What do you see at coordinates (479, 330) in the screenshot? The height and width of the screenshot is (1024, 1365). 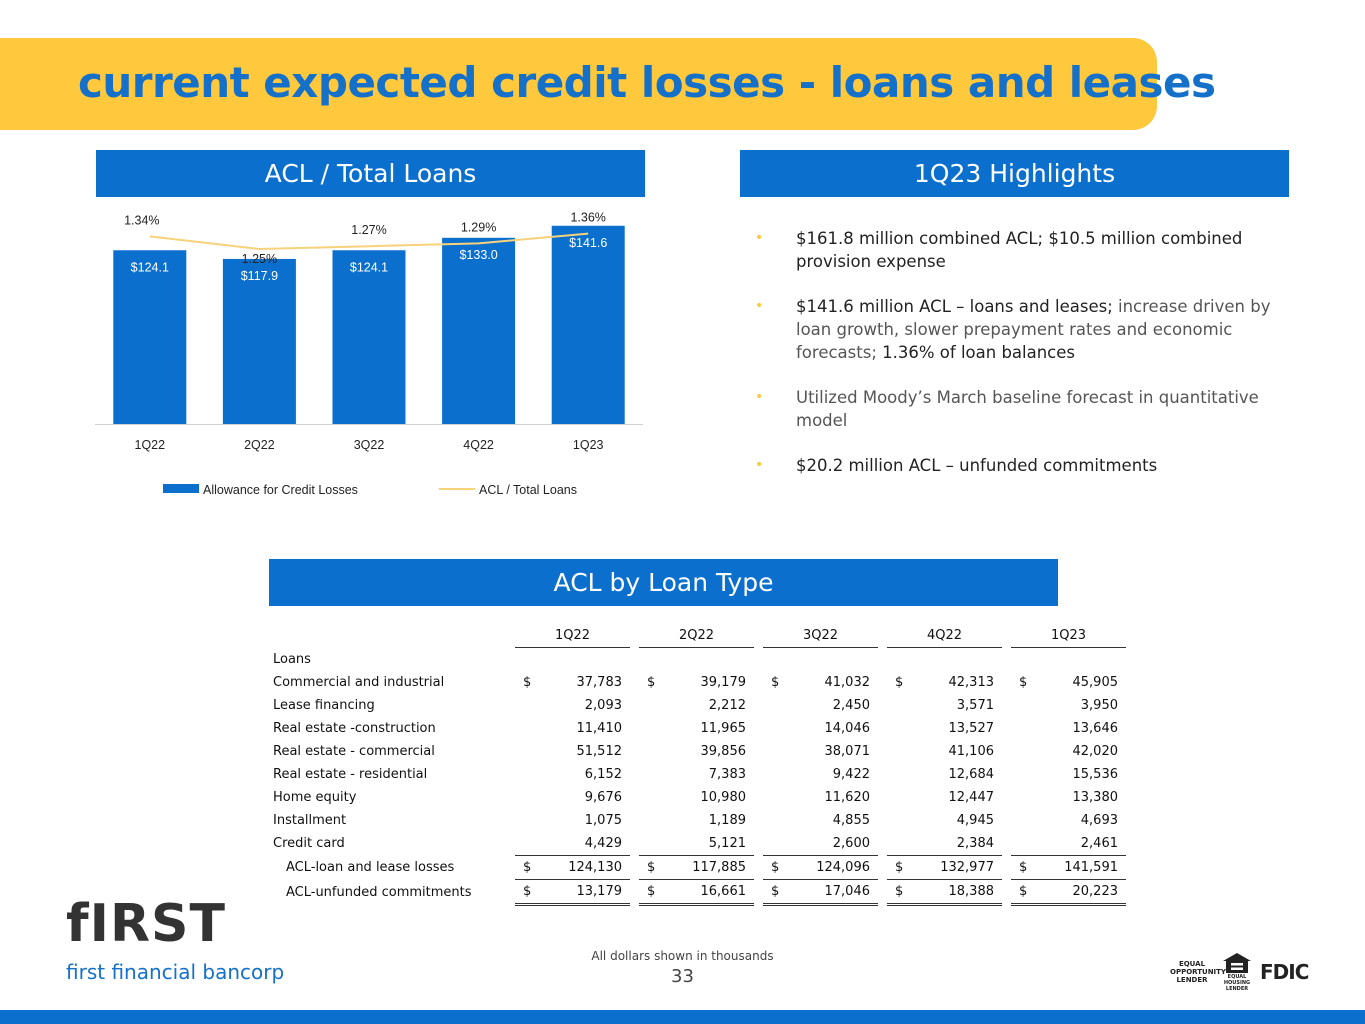 I see `bar-4Q22` at bounding box center [479, 330].